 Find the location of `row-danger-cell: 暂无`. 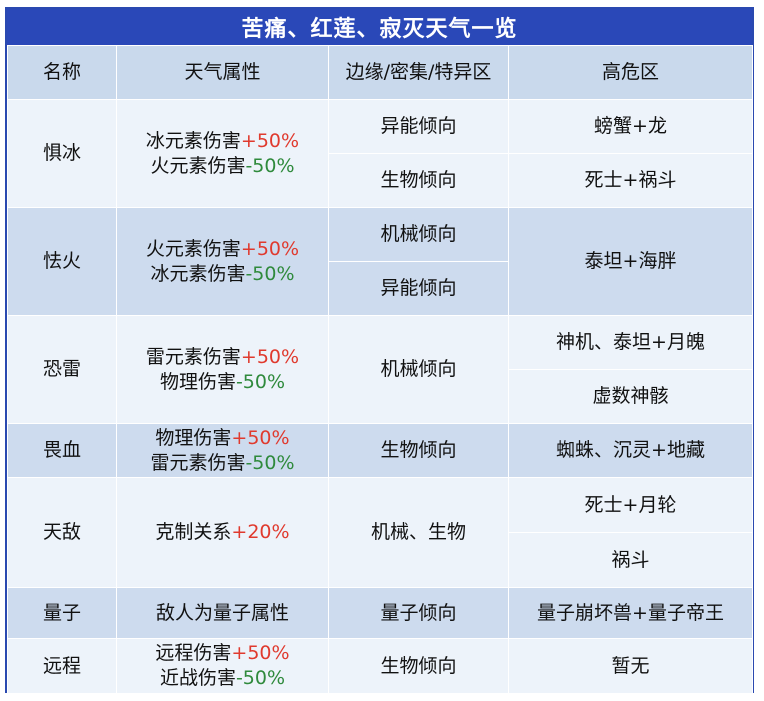

row-danger-cell: 暂无 is located at coordinates (630, 666).